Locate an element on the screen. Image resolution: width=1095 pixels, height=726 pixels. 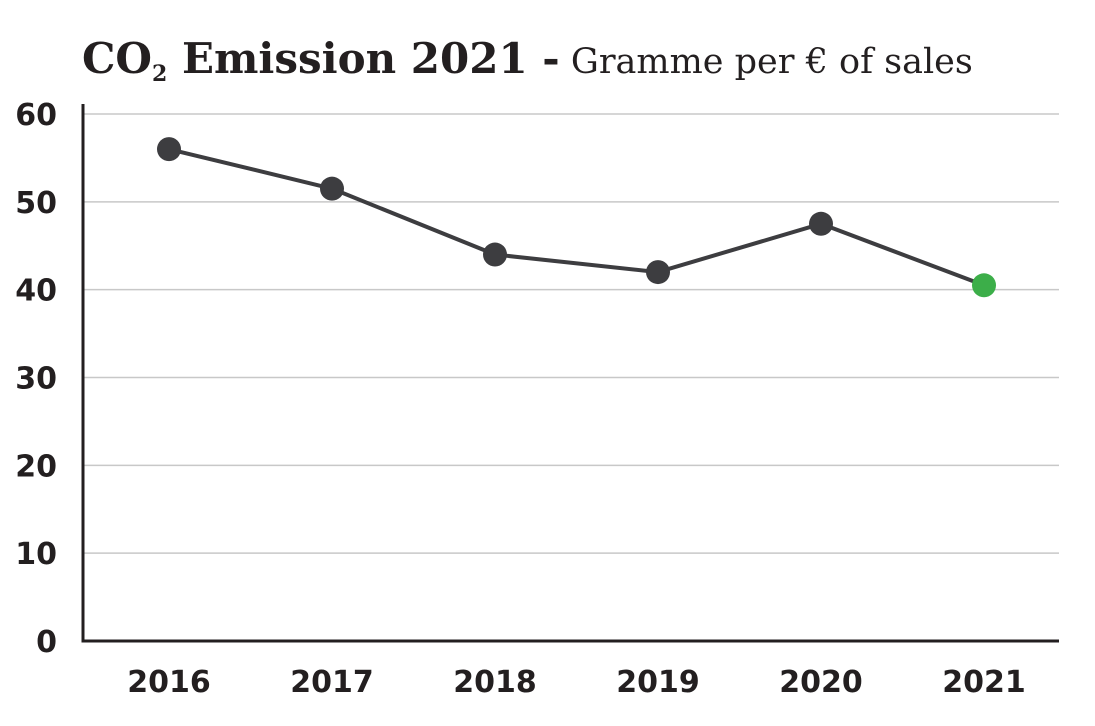
data-point-2021-highlight is located at coordinates (984, 285).